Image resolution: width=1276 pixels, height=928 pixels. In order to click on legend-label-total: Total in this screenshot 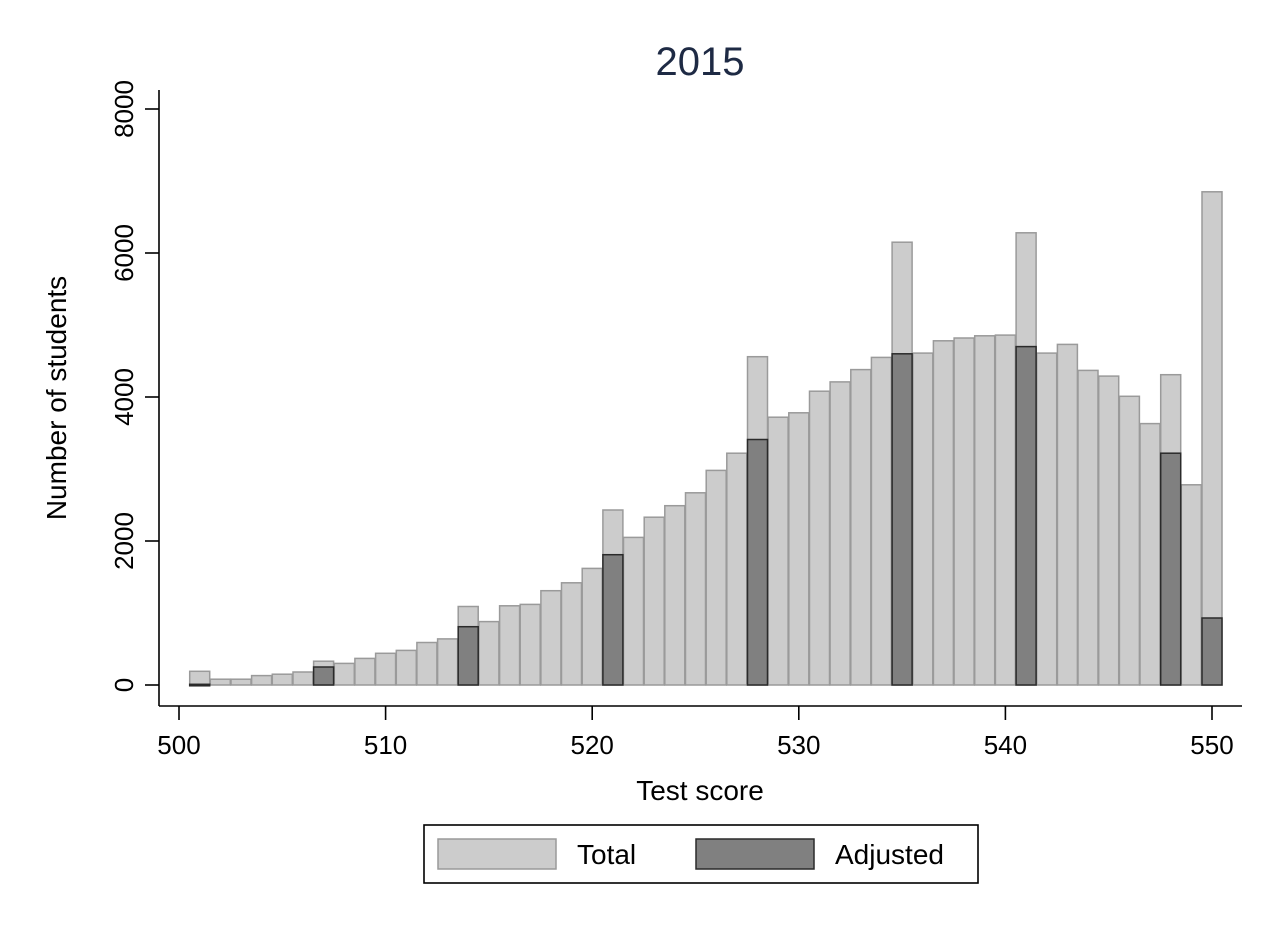, I will do `click(606, 854)`.